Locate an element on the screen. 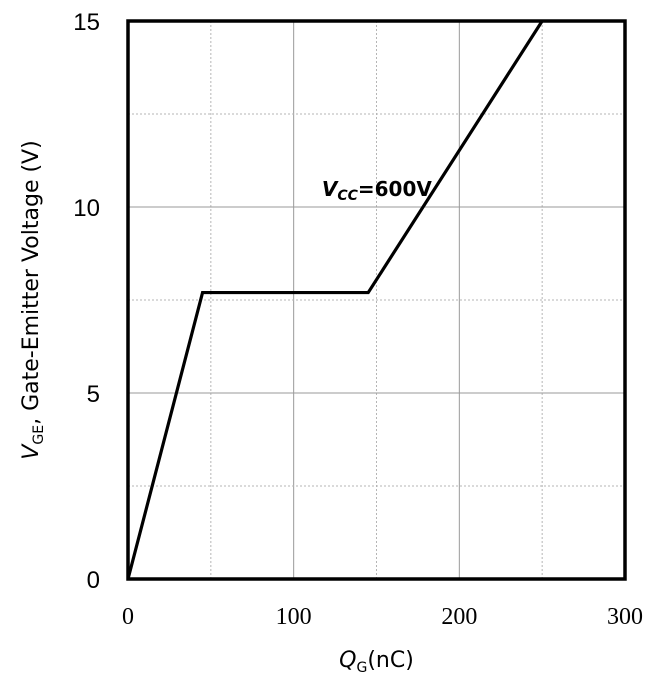 Image resolution: width=667 pixels, height=680 pixels. y-axis-label-main: V is located at coordinates (31, 451).